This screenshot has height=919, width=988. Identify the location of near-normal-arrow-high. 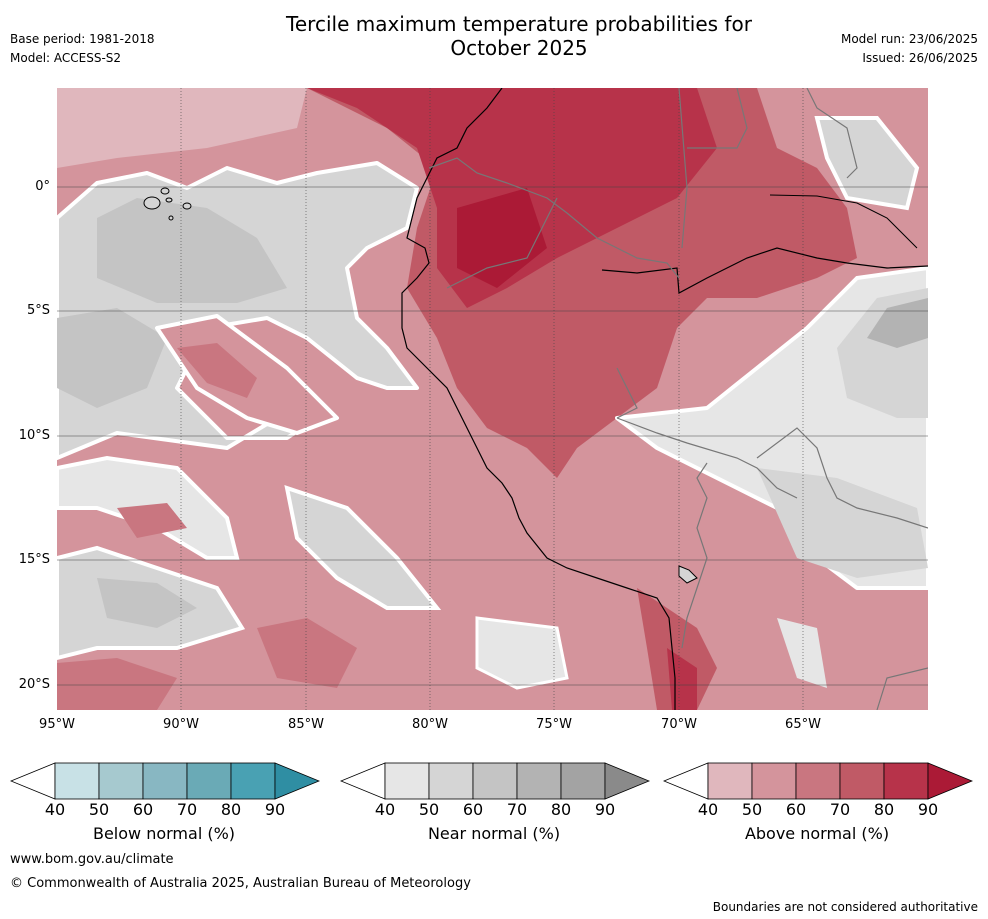
(627, 781).